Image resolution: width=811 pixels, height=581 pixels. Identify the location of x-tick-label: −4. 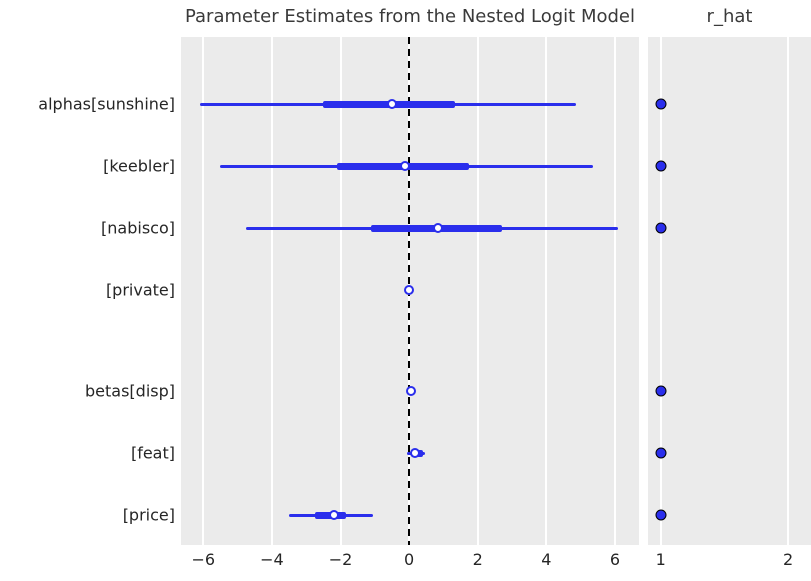
(272, 559).